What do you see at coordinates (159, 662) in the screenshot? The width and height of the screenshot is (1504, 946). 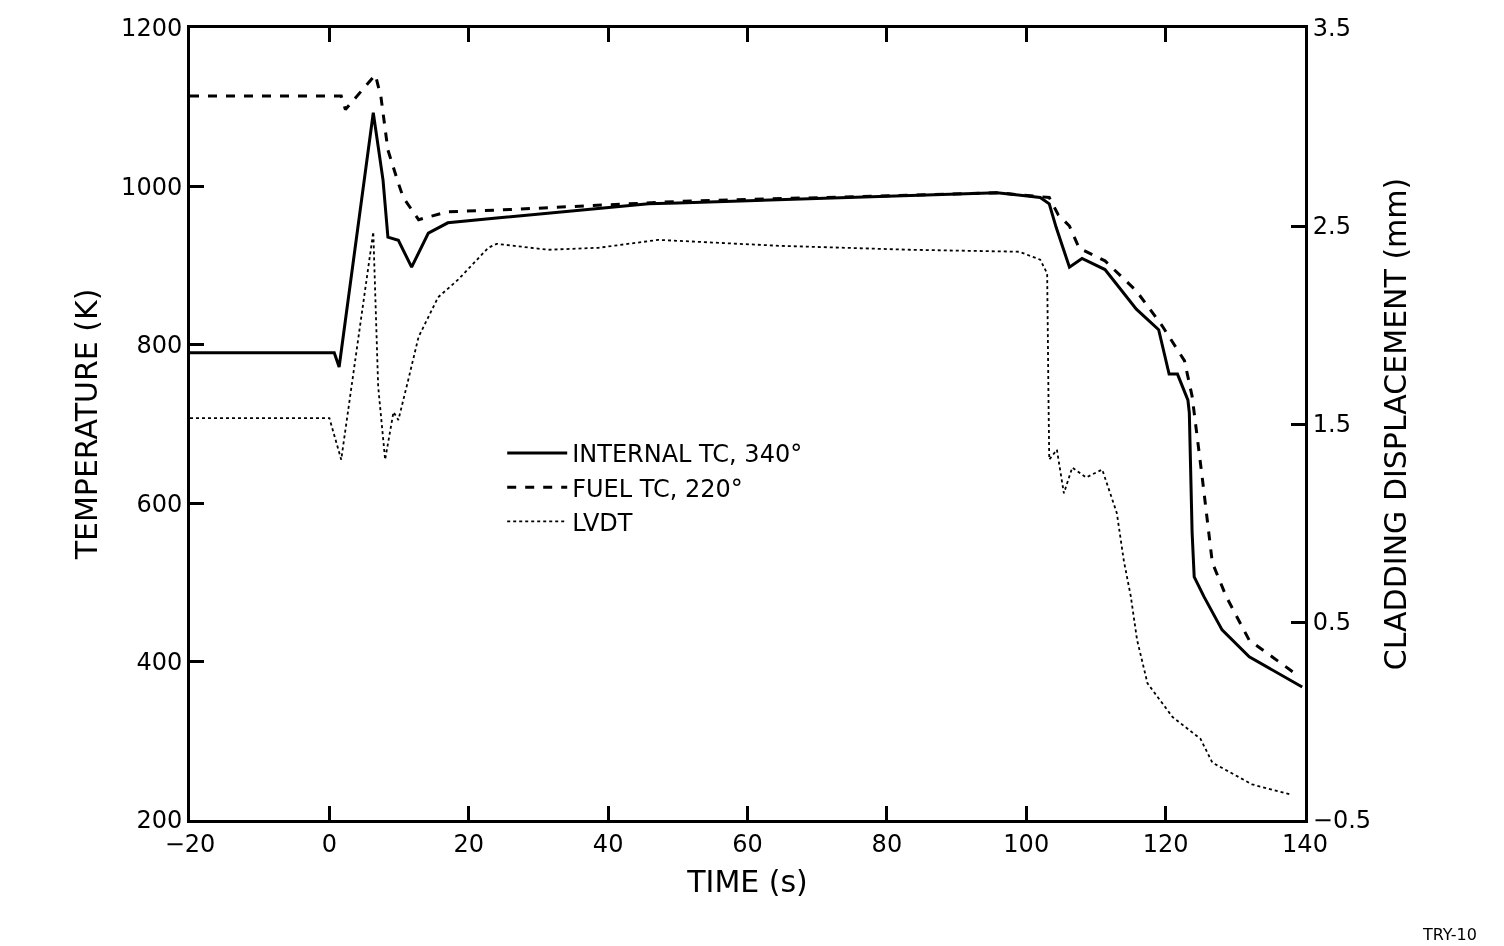 I see `y-tick-label: 400` at bounding box center [159, 662].